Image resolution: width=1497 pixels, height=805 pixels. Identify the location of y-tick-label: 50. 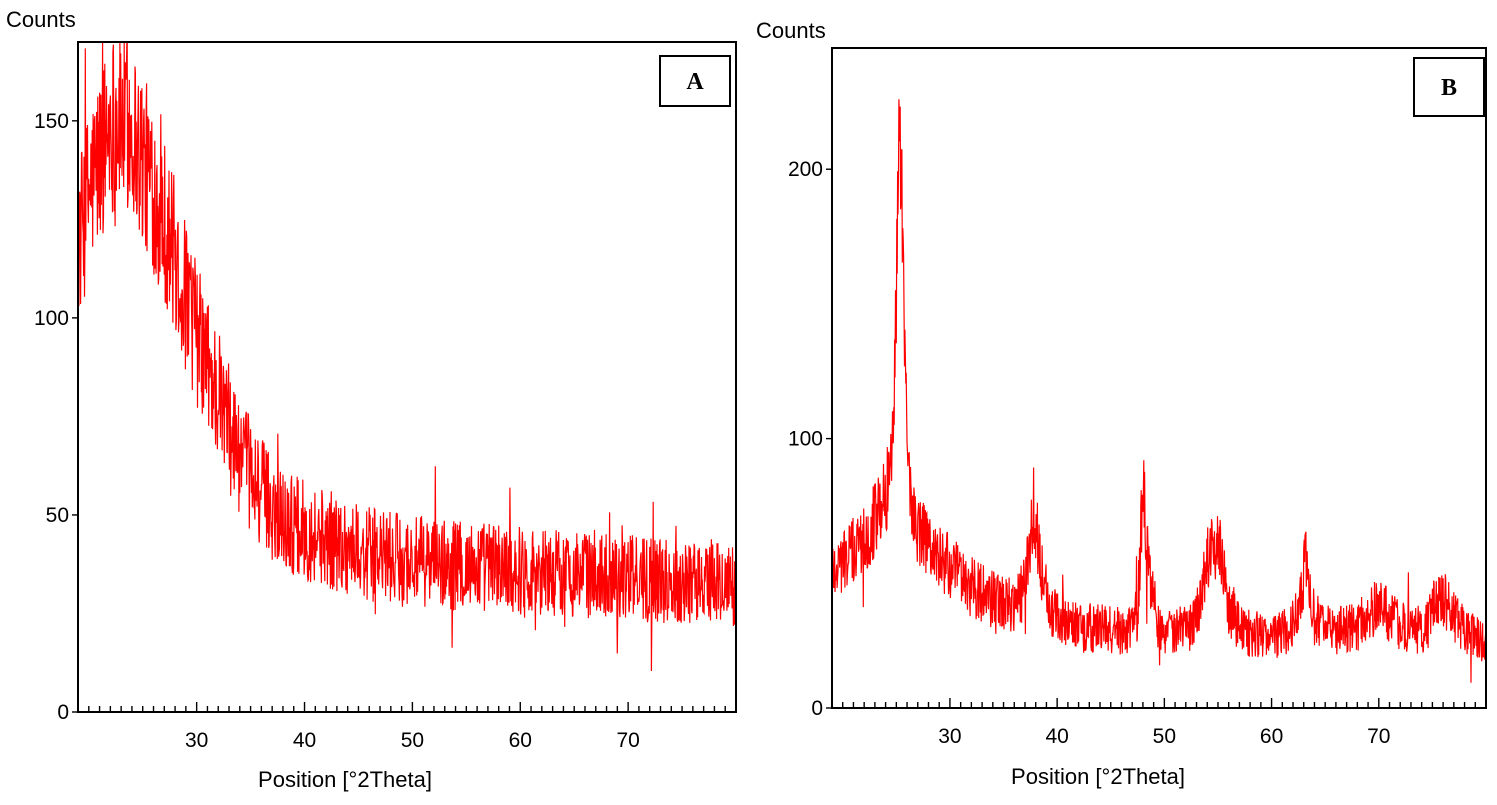
(57, 515).